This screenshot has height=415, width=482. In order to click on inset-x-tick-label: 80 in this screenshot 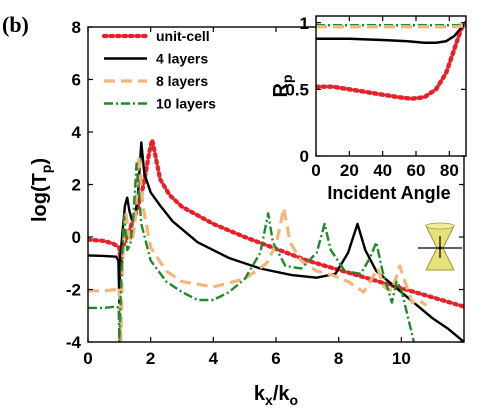, I will do `click(449, 170)`.